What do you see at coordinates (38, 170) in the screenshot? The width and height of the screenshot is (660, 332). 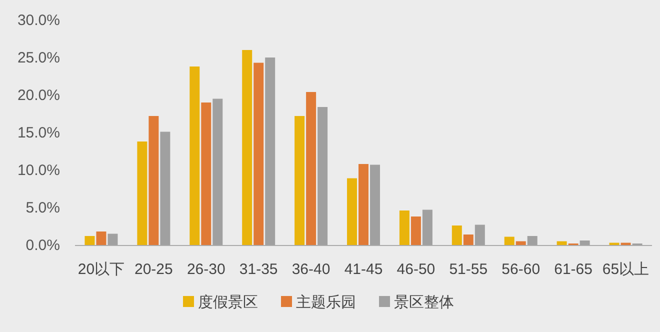 I see `y-tick-label: 10.0%` at bounding box center [38, 170].